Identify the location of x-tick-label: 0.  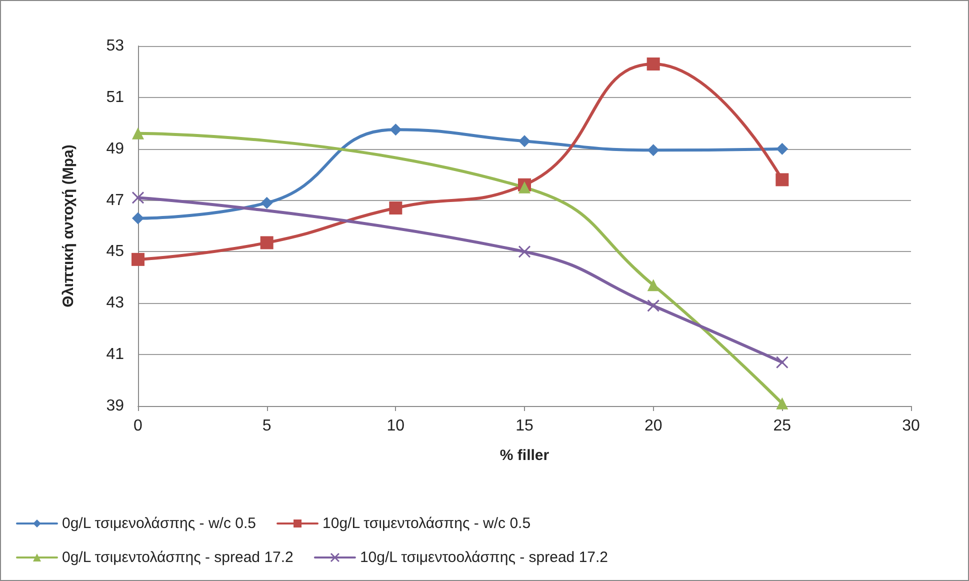
(138, 426).